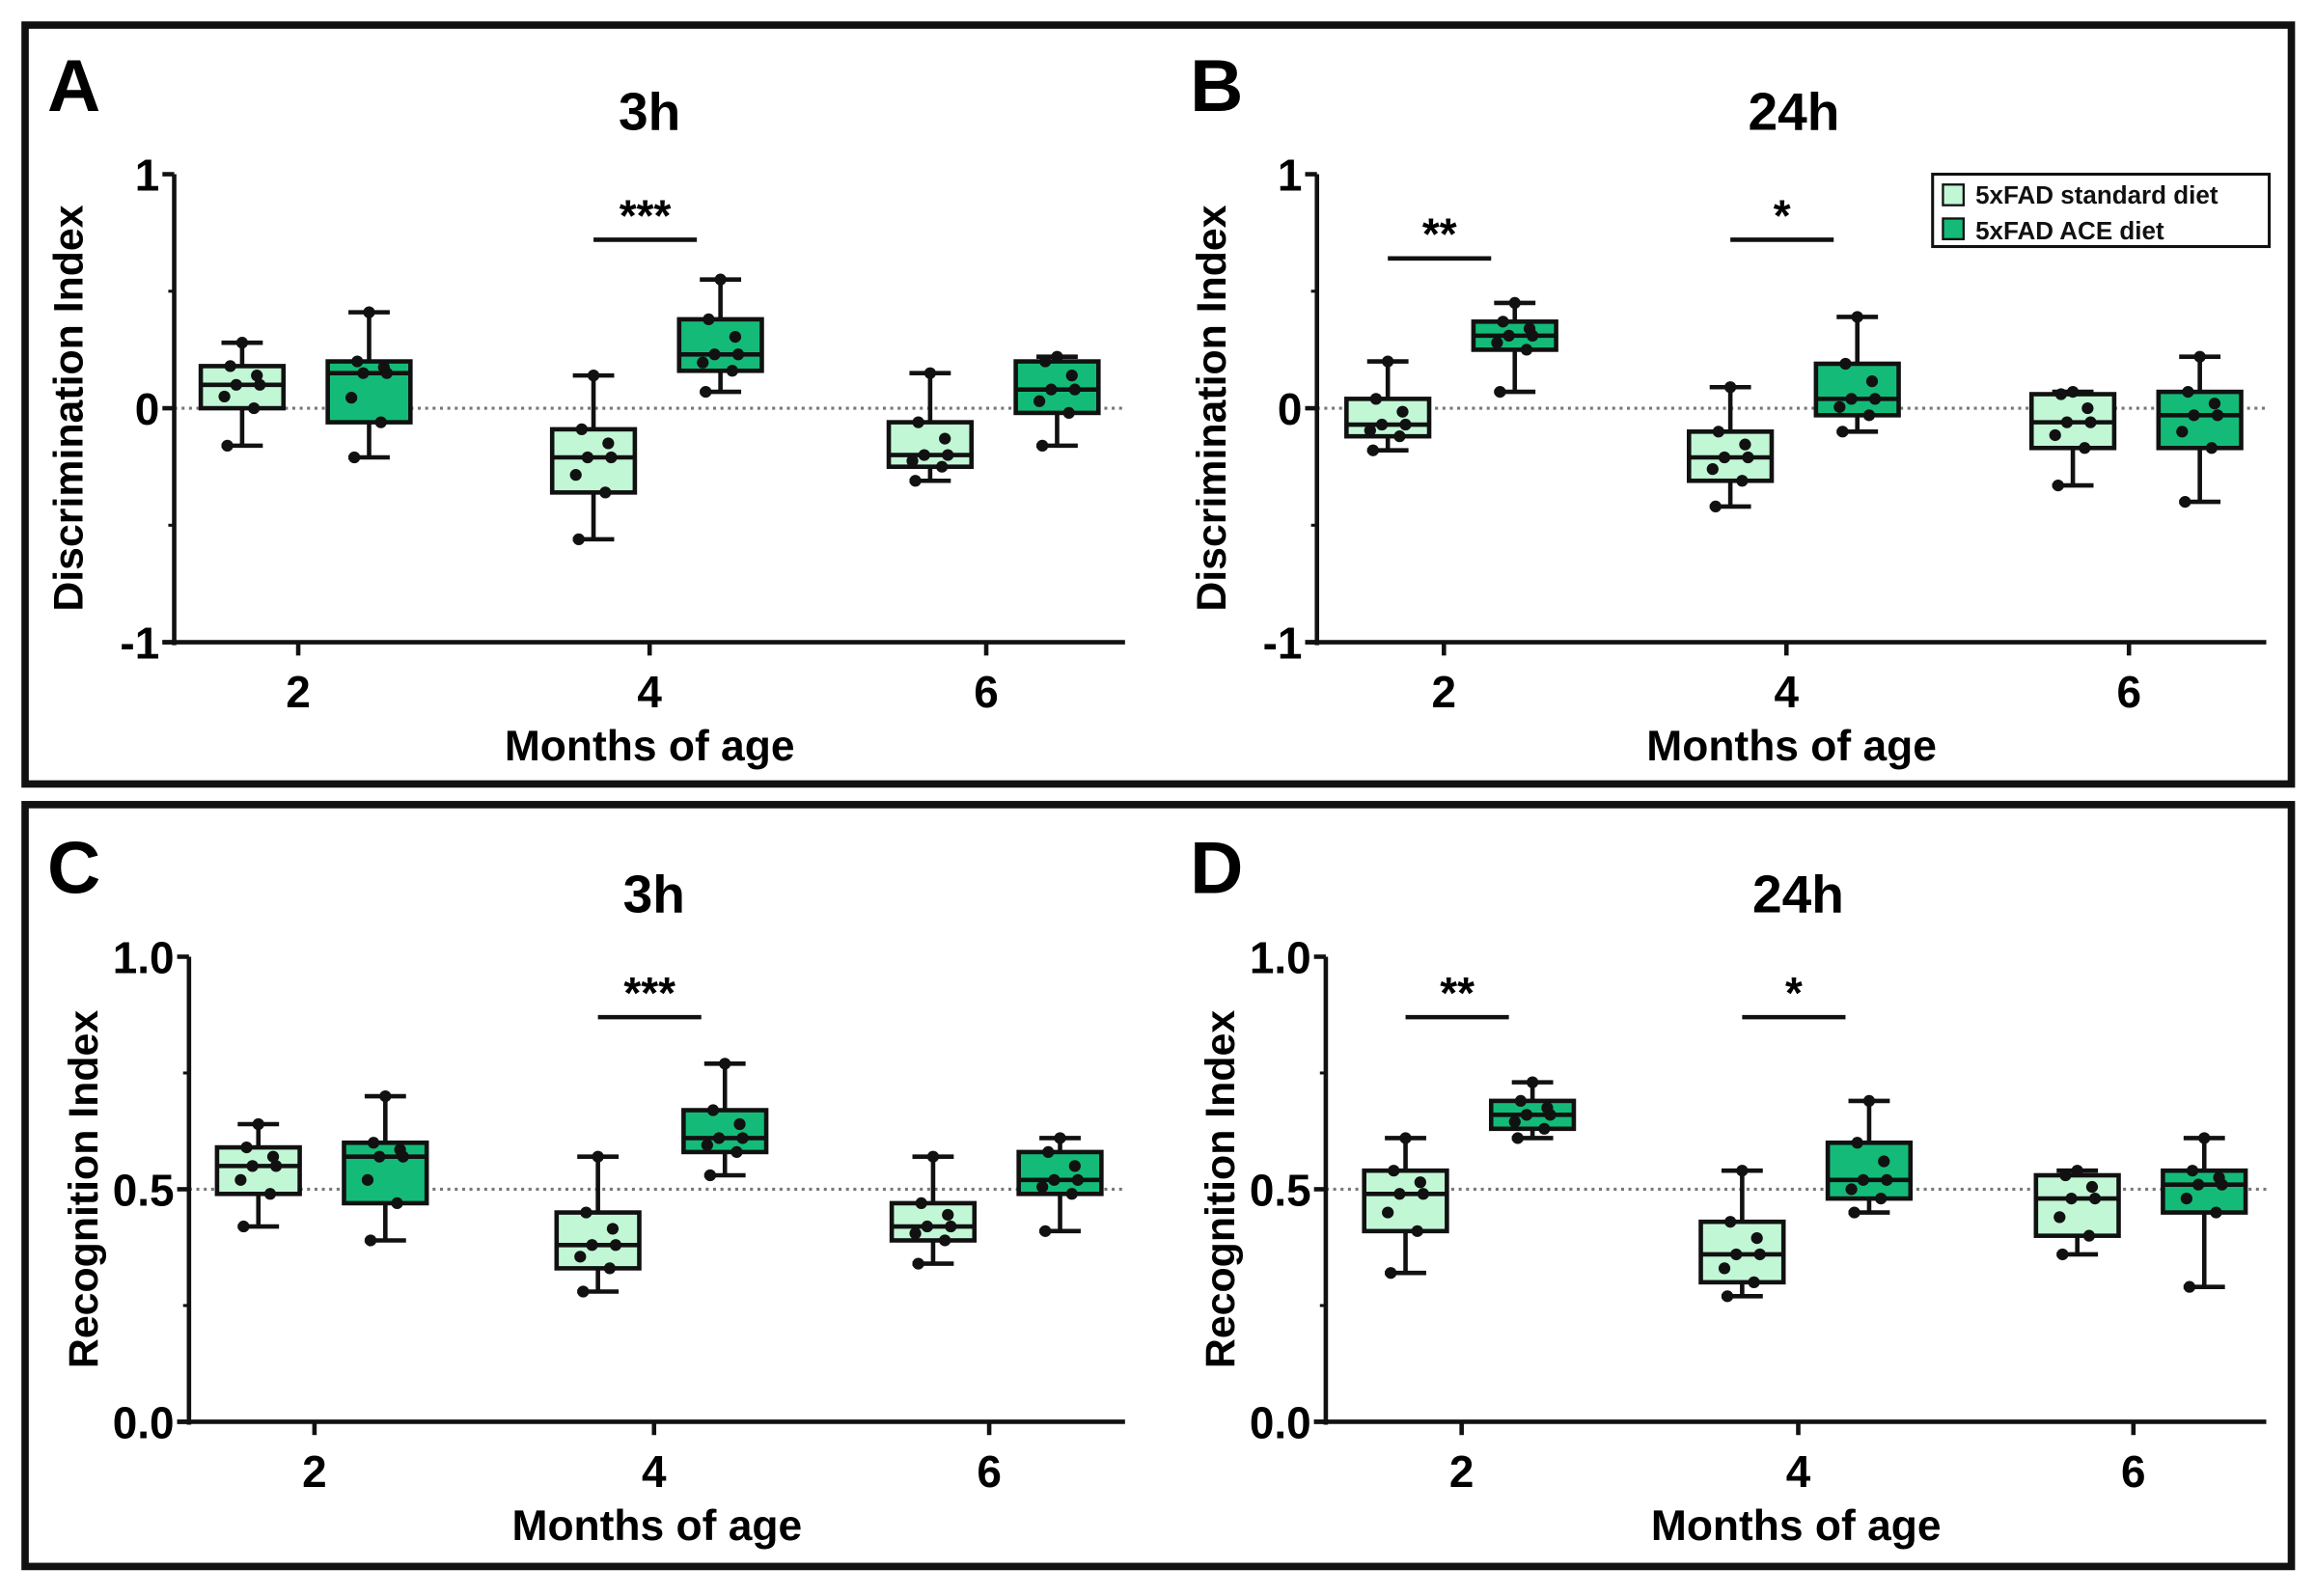  I want to click on panel-title: 3h, so click(649, 112).